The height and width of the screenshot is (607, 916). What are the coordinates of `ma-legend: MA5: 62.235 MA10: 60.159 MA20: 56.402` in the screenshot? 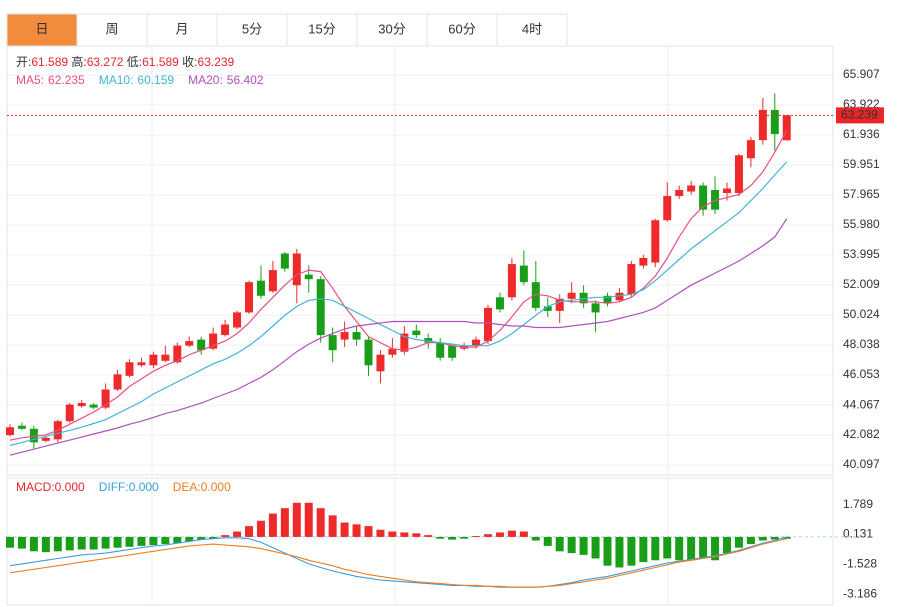 It's located at (140, 80).